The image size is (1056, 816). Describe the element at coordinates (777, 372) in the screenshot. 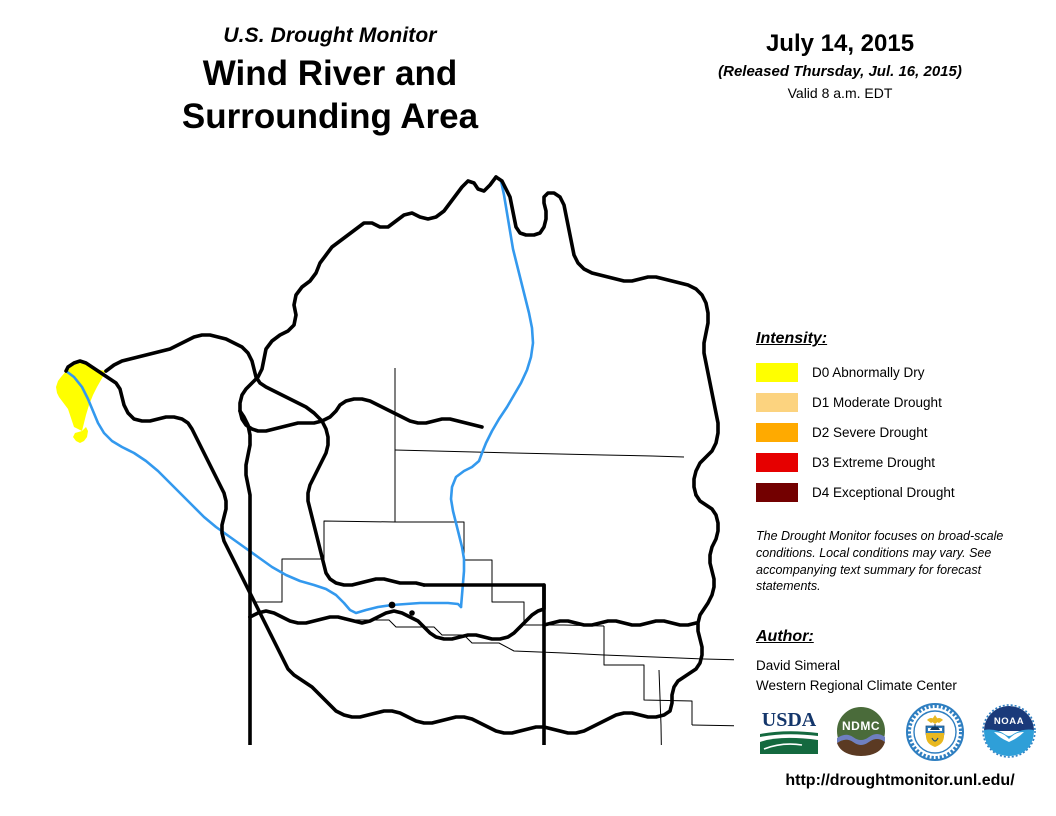

I see `legend-swatch-d0` at that location.